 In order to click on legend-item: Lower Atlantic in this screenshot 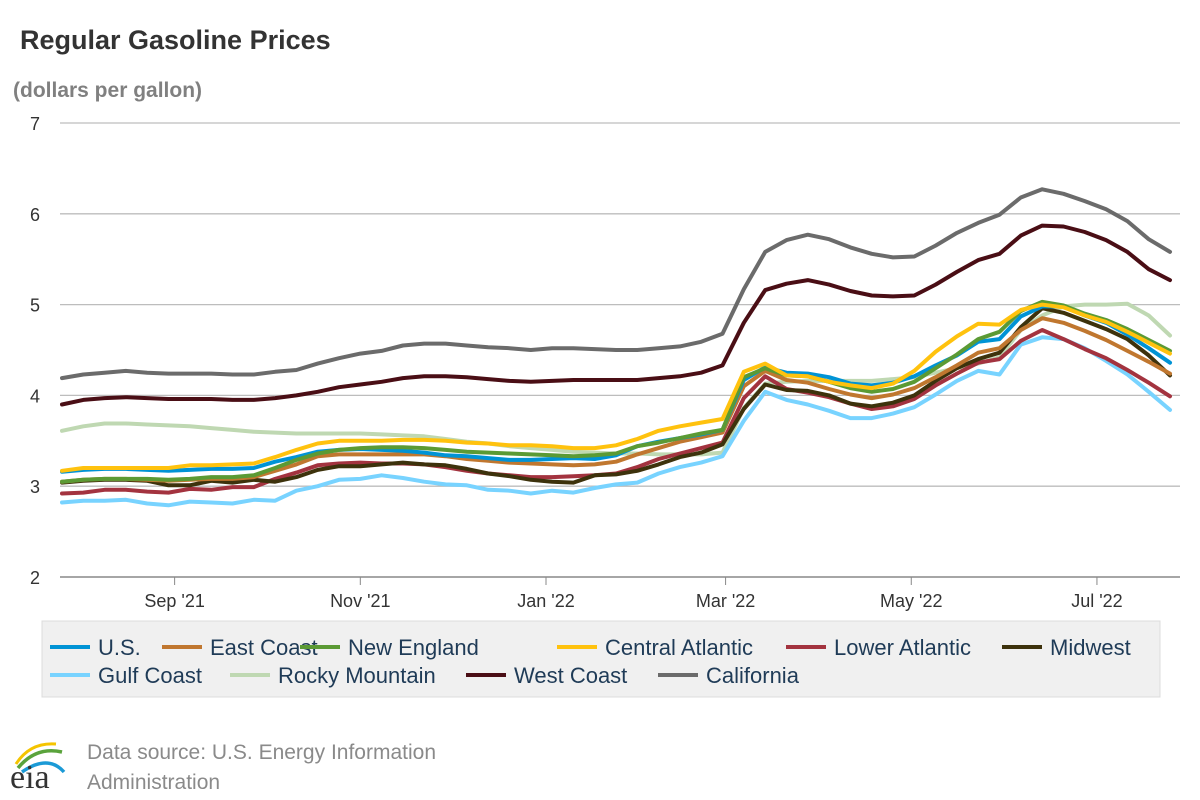, I will do `click(878, 647)`.